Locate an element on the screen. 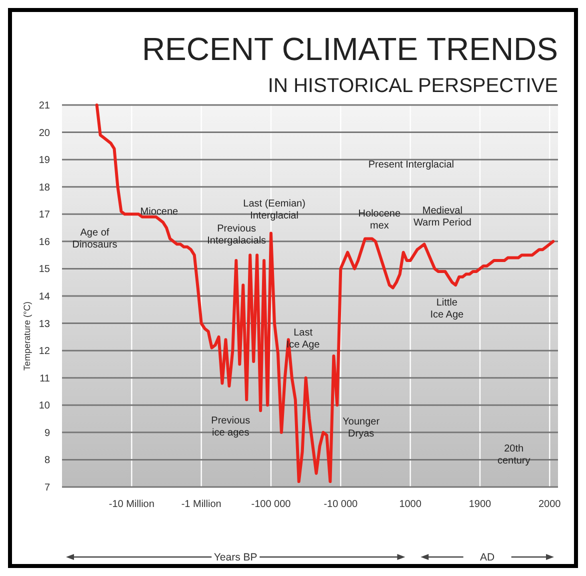 The image size is (586, 576). y-tick-label: 18 is located at coordinates (44, 188).